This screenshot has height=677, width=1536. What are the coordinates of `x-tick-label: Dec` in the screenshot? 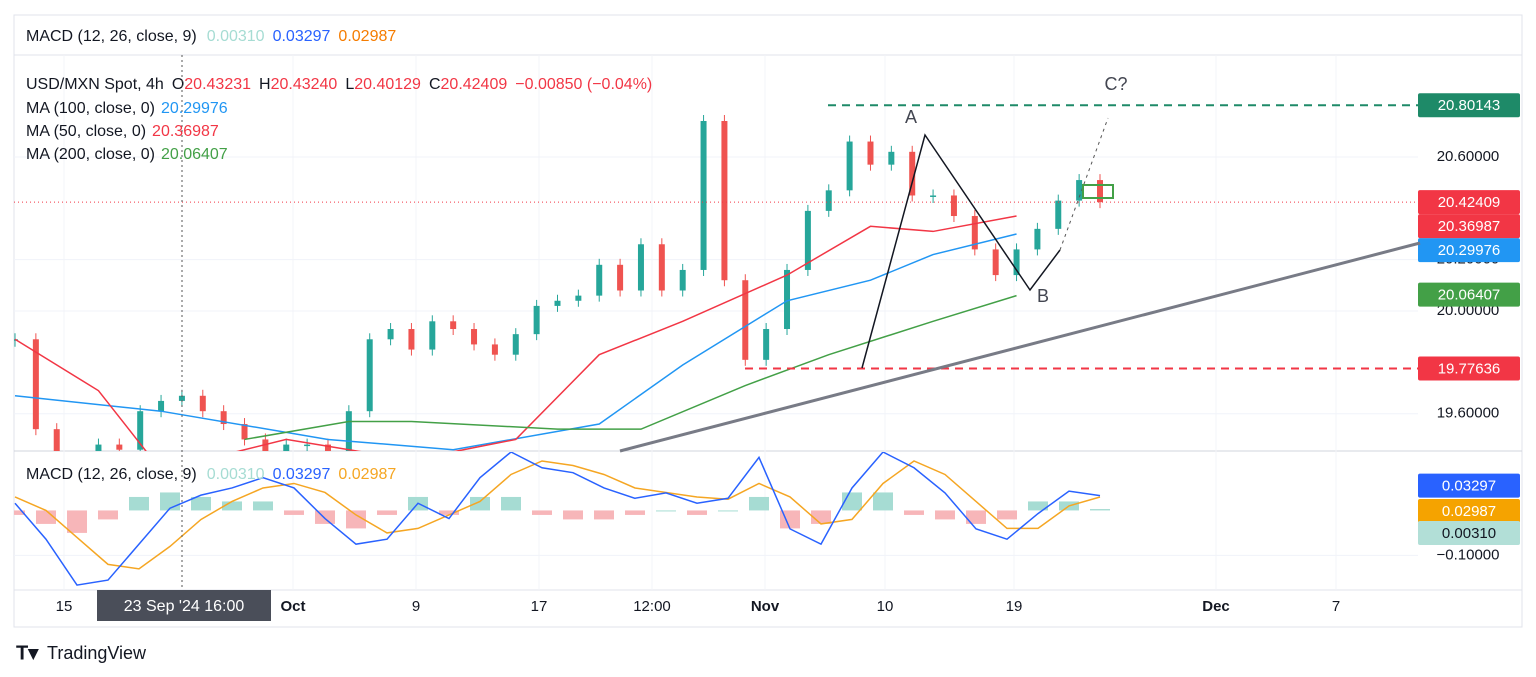 It's located at (1216, 606).